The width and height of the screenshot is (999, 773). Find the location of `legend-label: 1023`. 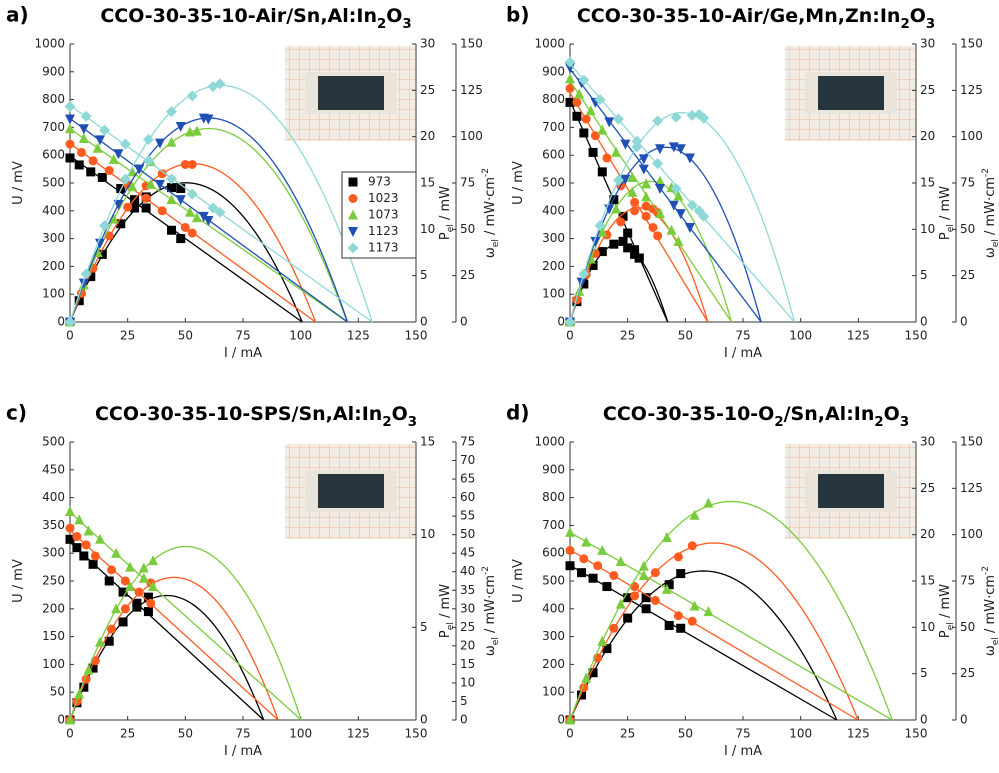

legend-label: 1023 is located at coordinates (383, 198).